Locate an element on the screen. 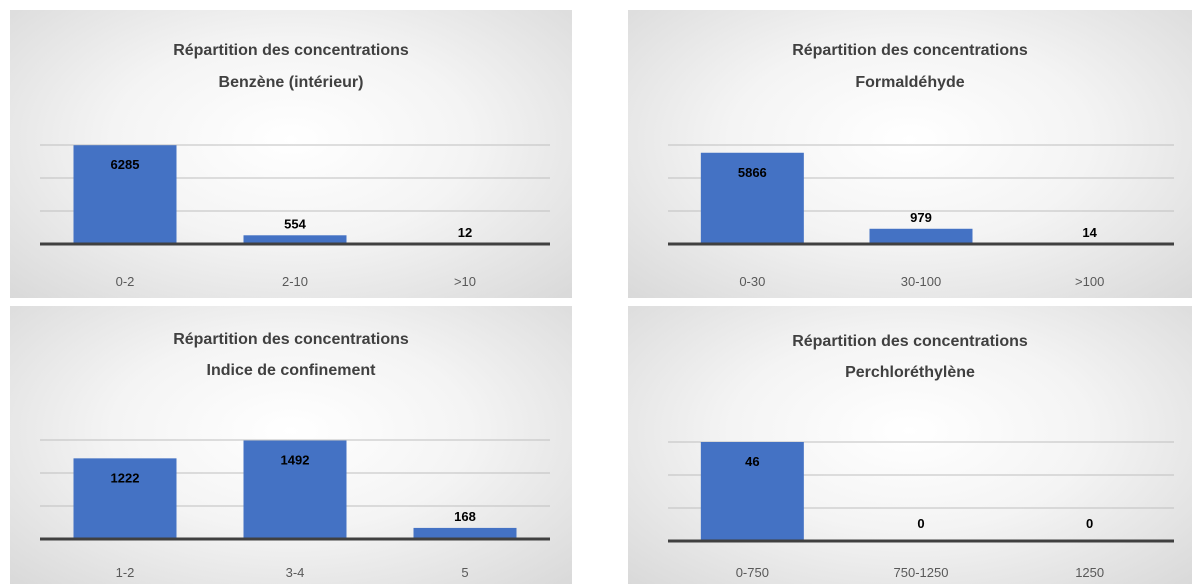 This screenshot has height=587, width=1195. x-tick-label: 30-100 is located at coordinates (921, 281).